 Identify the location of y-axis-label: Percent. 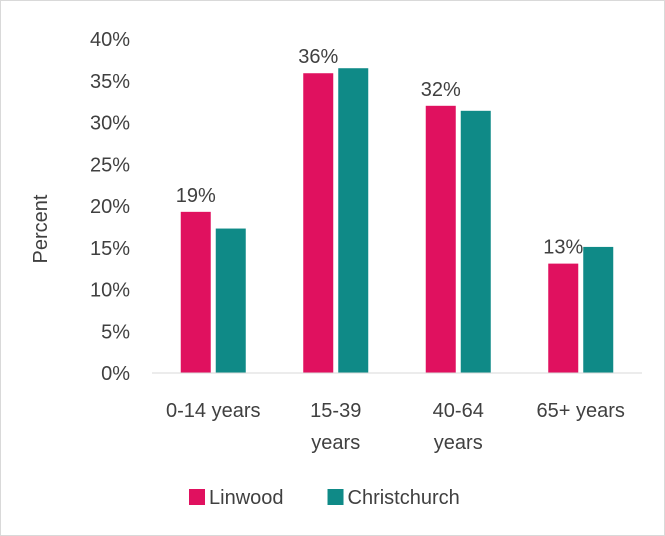
(41, 228).